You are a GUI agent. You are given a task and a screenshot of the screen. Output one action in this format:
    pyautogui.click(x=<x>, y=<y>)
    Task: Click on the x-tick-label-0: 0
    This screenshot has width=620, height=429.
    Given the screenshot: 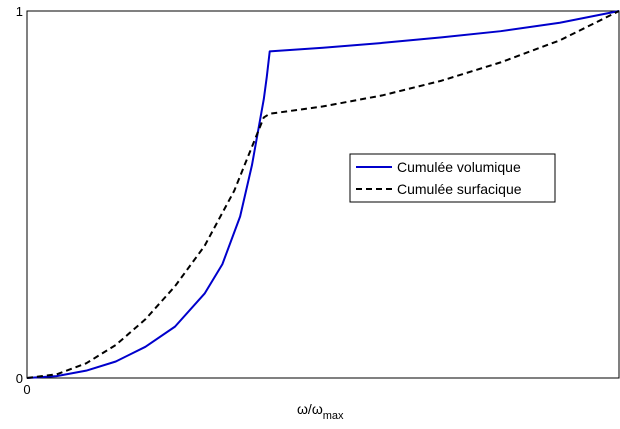 What is the action you would take?
    pyautogui.click(x=26, y=389)
    